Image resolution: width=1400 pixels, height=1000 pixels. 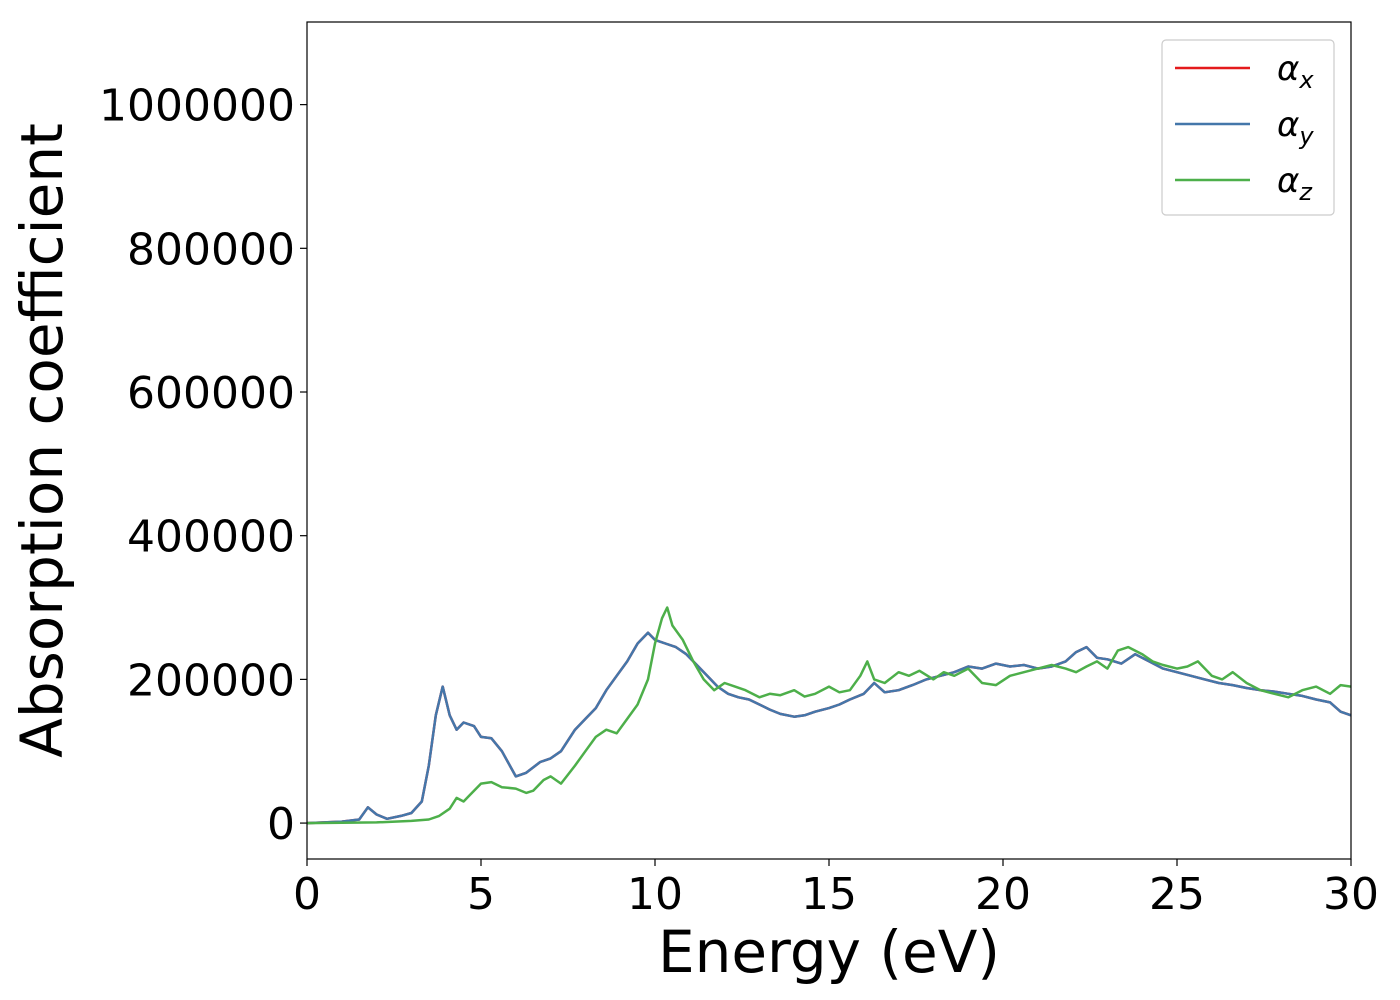 What do you see at coordinates (655, 894) in the screenshot?
I see `x-tick-label: 10` at bounding box center [655, 894].